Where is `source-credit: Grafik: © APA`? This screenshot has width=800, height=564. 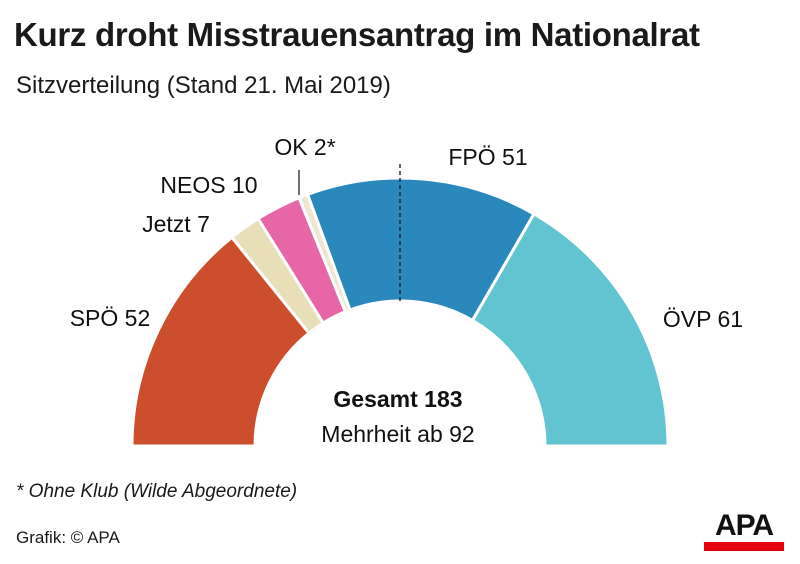 source-credit: Grafik: © APA is located at coordinates (68, 537).